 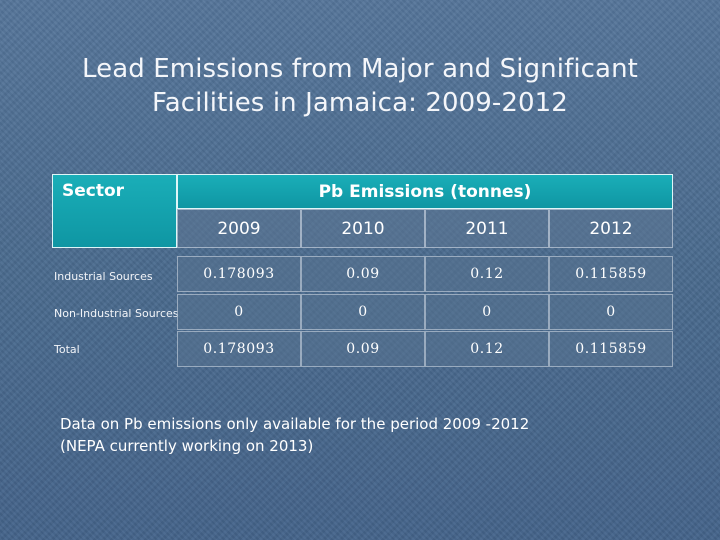 I want to click on year-header-2010: 2010, so click(x=363, y=228).